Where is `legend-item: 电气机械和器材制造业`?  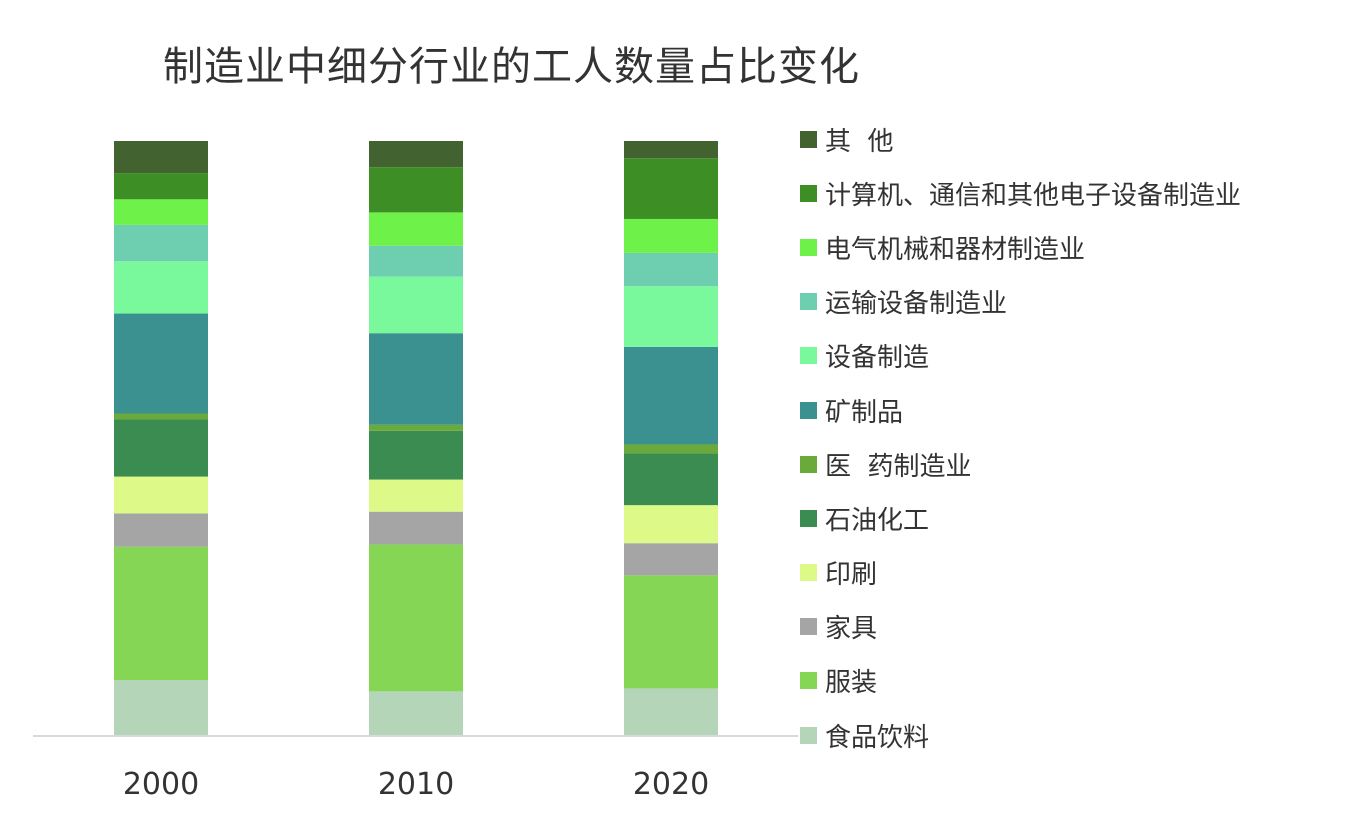 legend-item: 电气机械和器材制造业 is located at coordinates (1075, 247).